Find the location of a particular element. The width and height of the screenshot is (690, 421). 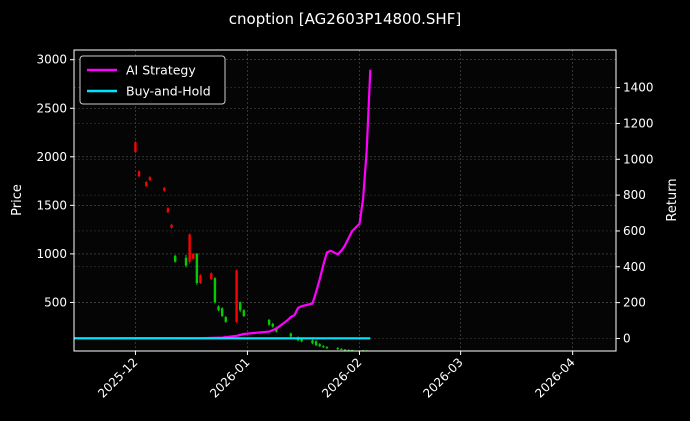

y-right-tick-label: 0 is located at coordinates (627, 338).